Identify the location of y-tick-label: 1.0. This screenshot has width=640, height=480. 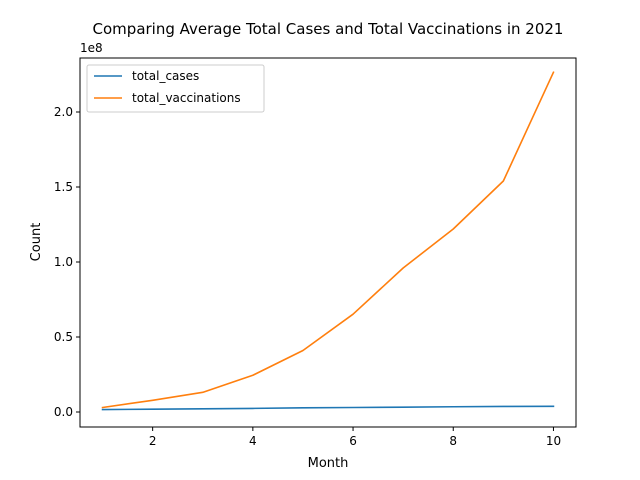
(63, 262).